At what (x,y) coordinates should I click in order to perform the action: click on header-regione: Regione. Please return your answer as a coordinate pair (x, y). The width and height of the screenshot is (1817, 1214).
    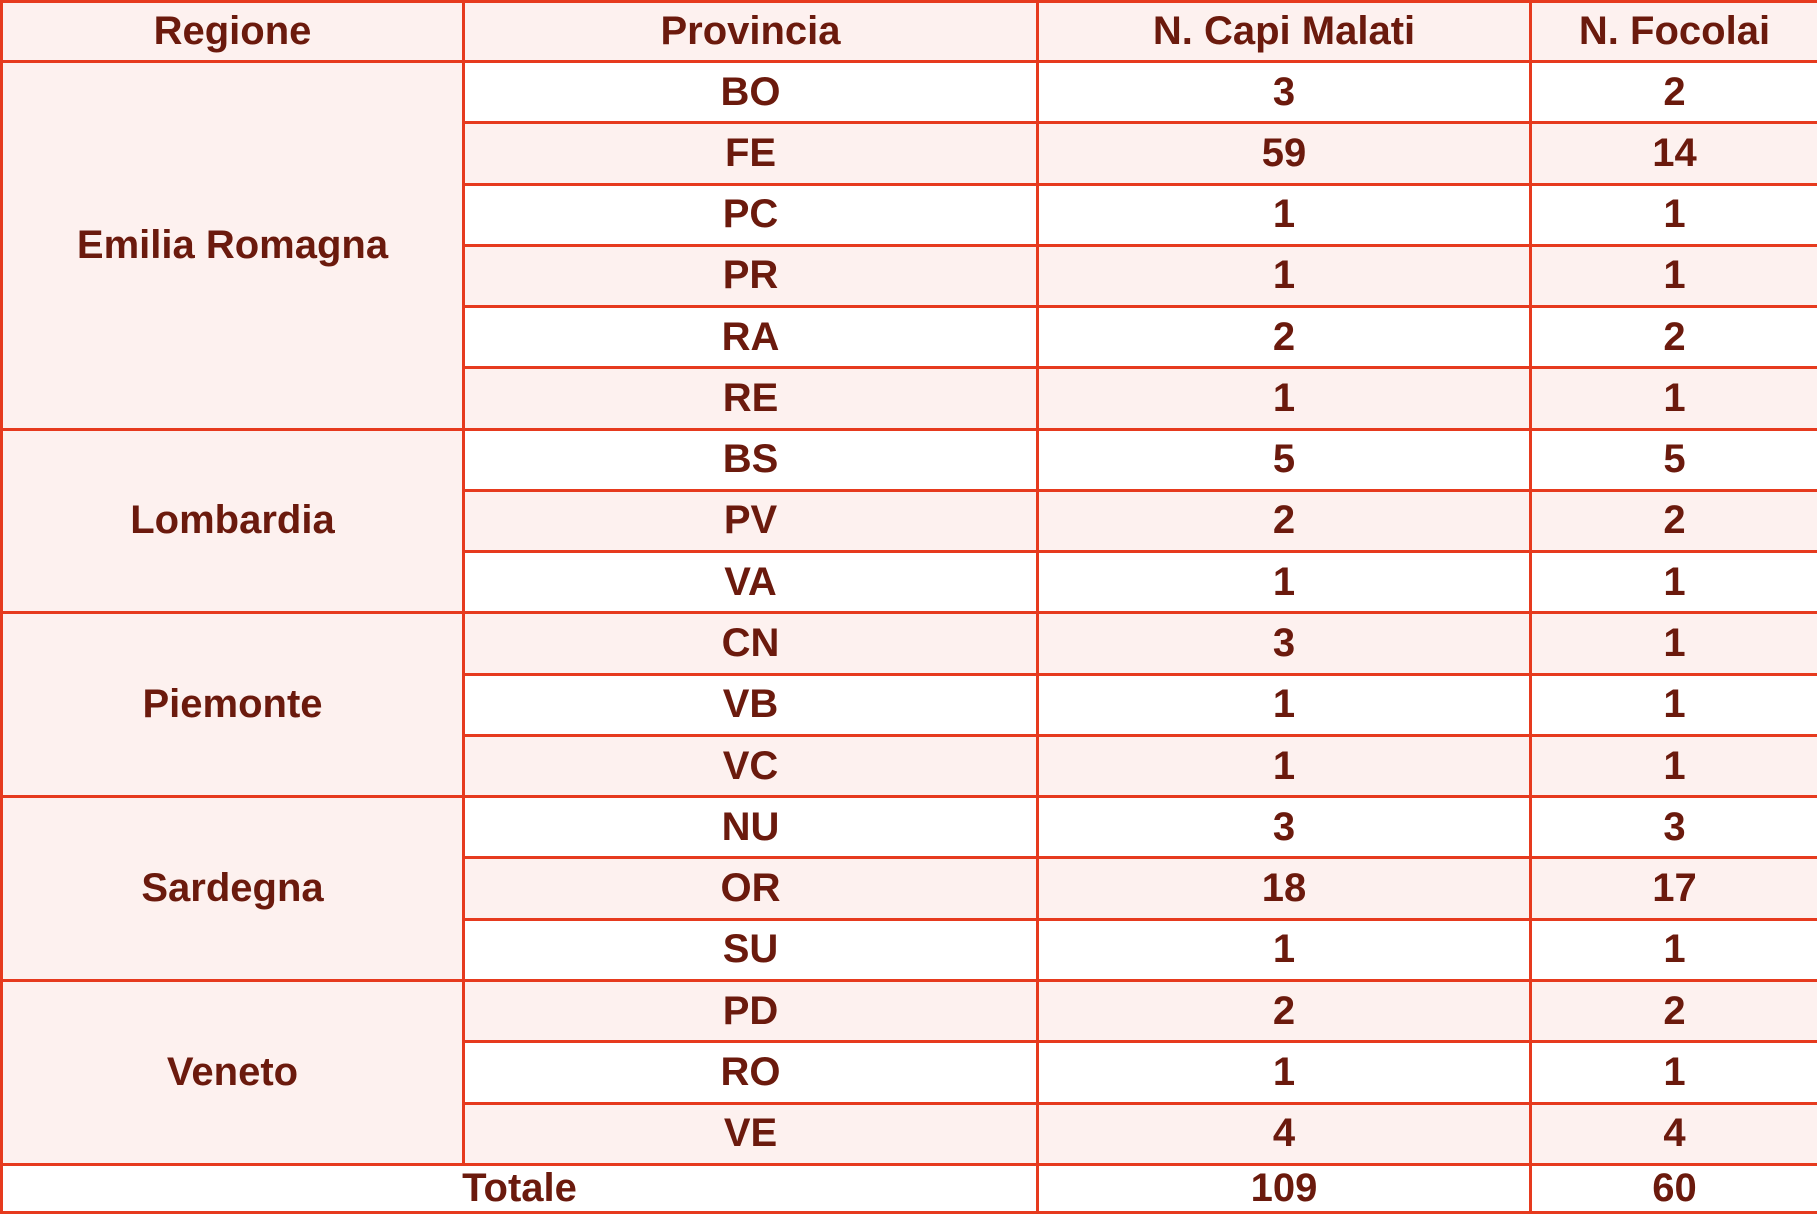
    Looking at the image, I should click on (232, 31).